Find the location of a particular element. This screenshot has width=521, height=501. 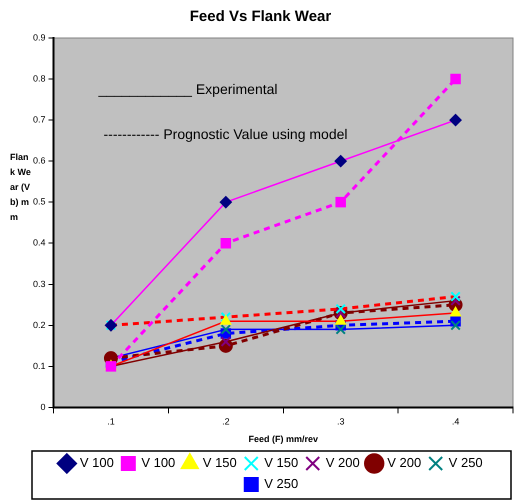

y-axis-title: Flank Wear (Vb) mm is located at coordinates (21, 187).